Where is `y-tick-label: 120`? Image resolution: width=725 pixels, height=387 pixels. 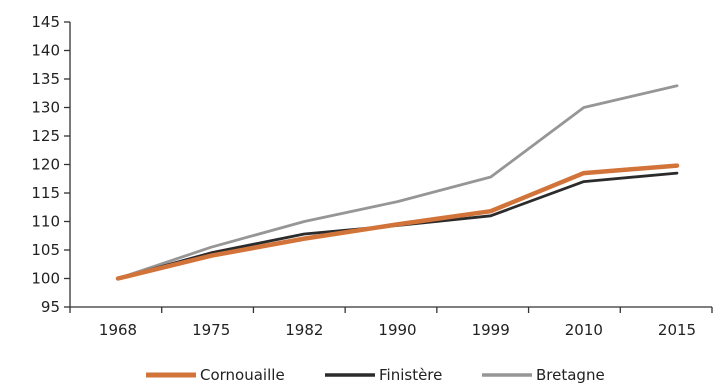
y-tick-label: 120 is located at coordinates (45, 165).